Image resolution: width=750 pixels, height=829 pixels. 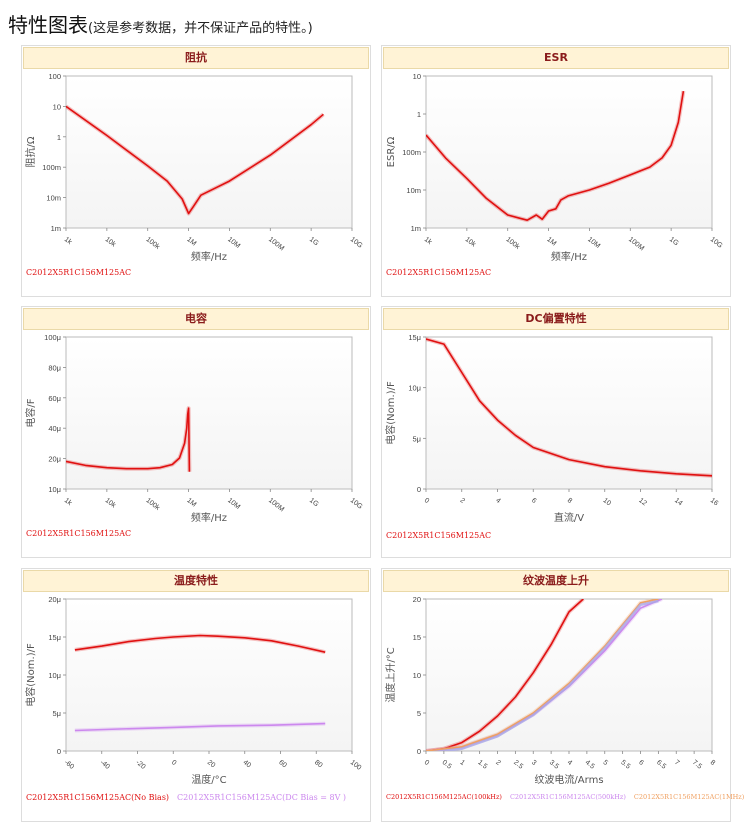 What do you see at coordinates (48, 25) in the screenshot?
I see `page-title-main: 特性图表` at bounding box center [48, 25].